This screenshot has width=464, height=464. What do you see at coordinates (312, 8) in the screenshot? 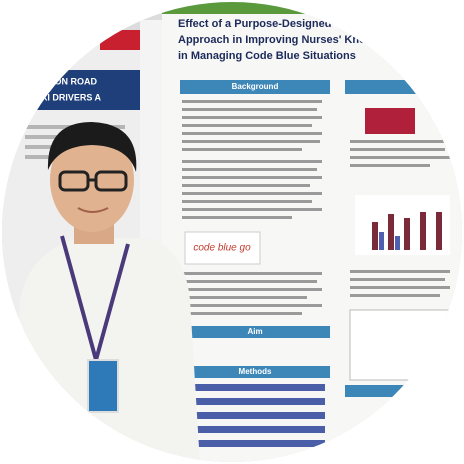
I see `poster-top-band` at bounding box center [312, 8].